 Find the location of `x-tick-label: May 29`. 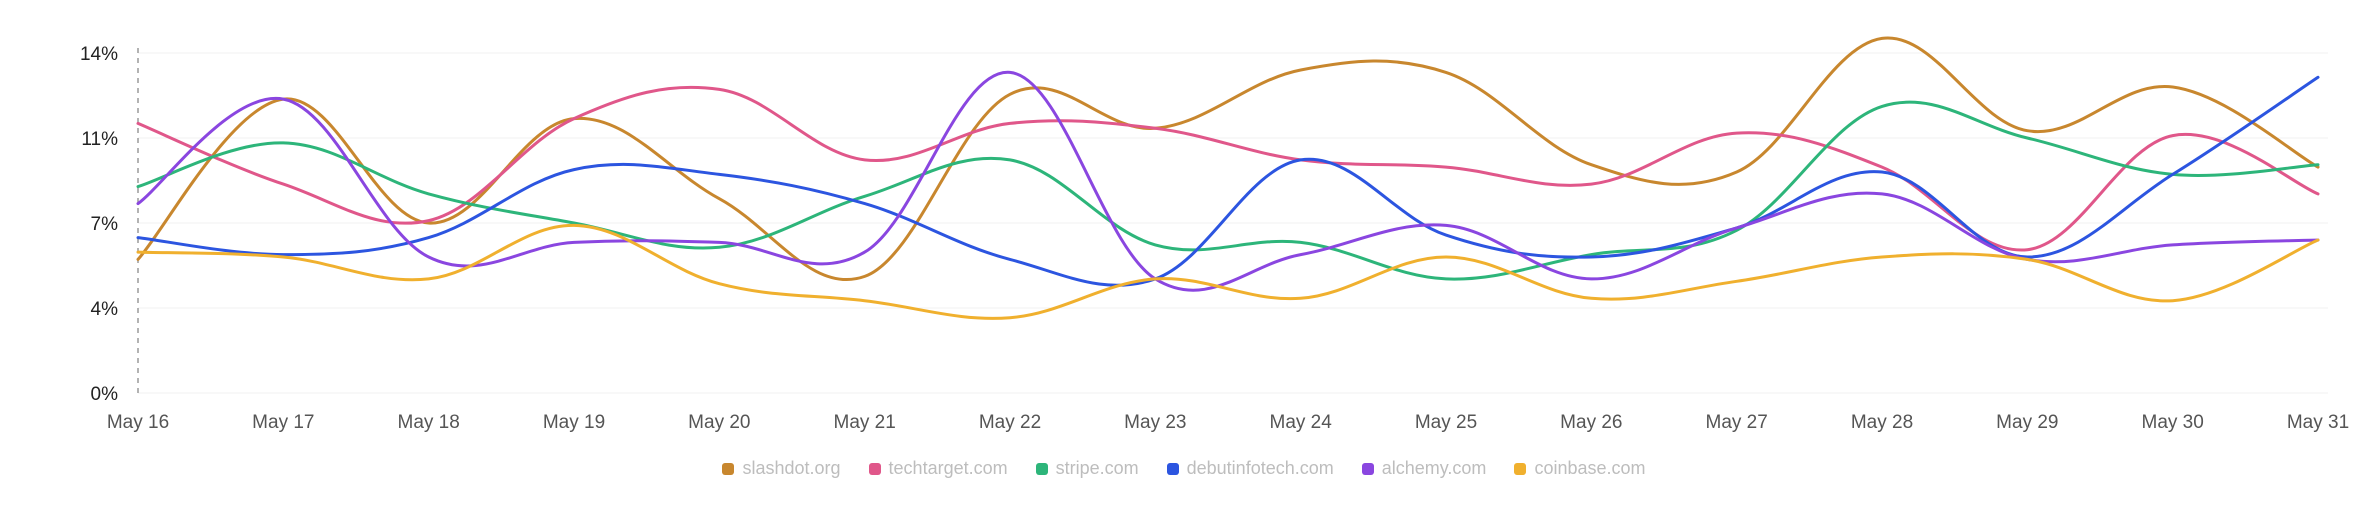

x-tick-label: May 29 is located at coordinates (2027, 422).